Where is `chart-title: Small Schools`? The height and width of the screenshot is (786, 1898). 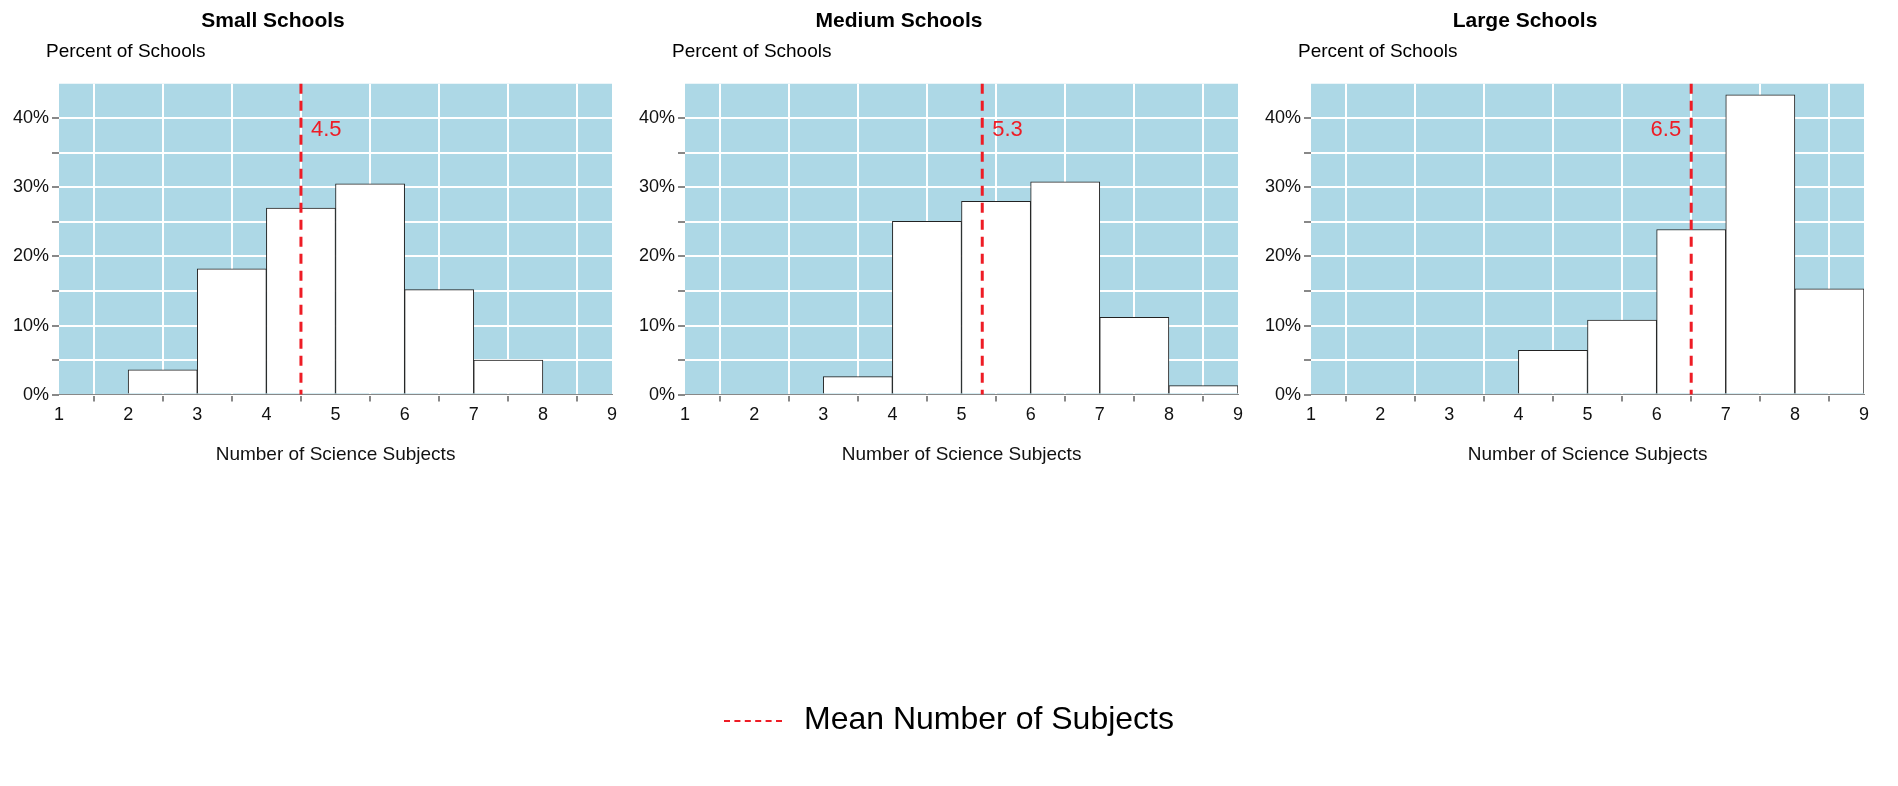
chart-title: Small Schools is located at coordinates (273, 20).